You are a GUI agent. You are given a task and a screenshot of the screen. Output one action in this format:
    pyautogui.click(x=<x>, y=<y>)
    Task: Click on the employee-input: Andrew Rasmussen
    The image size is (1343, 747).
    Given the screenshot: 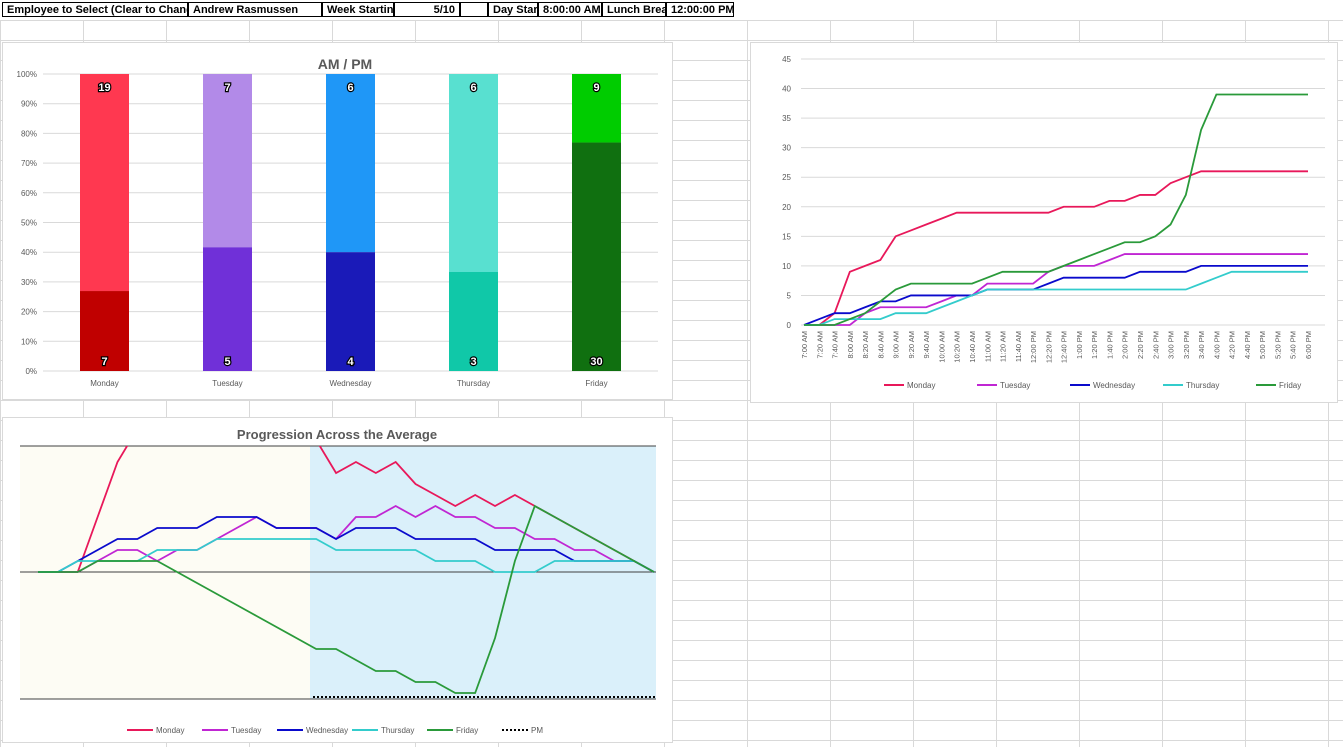 What is the action you would take?
    pyautogui.click(x=255, y=9)
    